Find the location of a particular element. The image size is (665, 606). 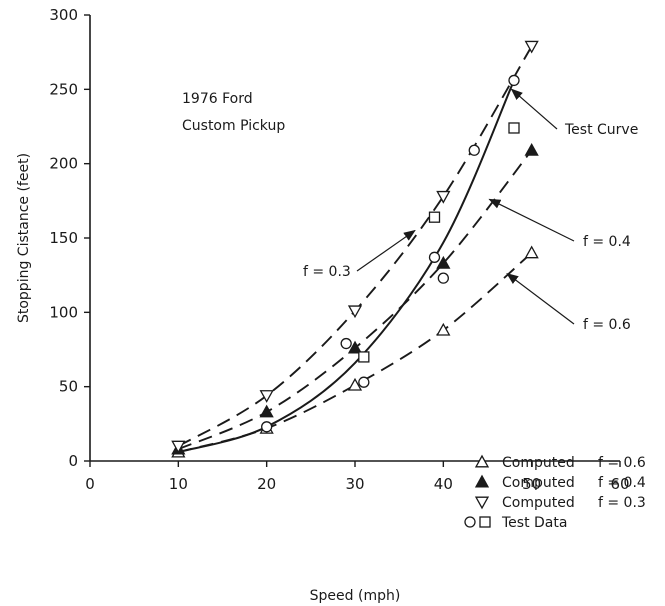

x-axis-label: Speed (mph) is located at coordinates (355, 596).